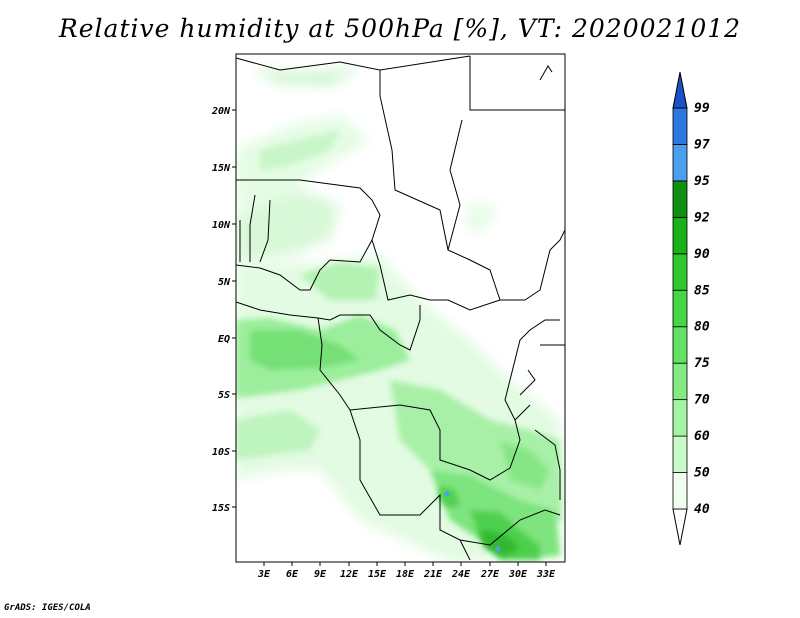 This screenshot has width=800, height=618. Describe the element at coordinates (691, 308) in the screenshot. I see `colorbar: 40 50 60 70 75 80 85 90 92 95 97 99` at that location.